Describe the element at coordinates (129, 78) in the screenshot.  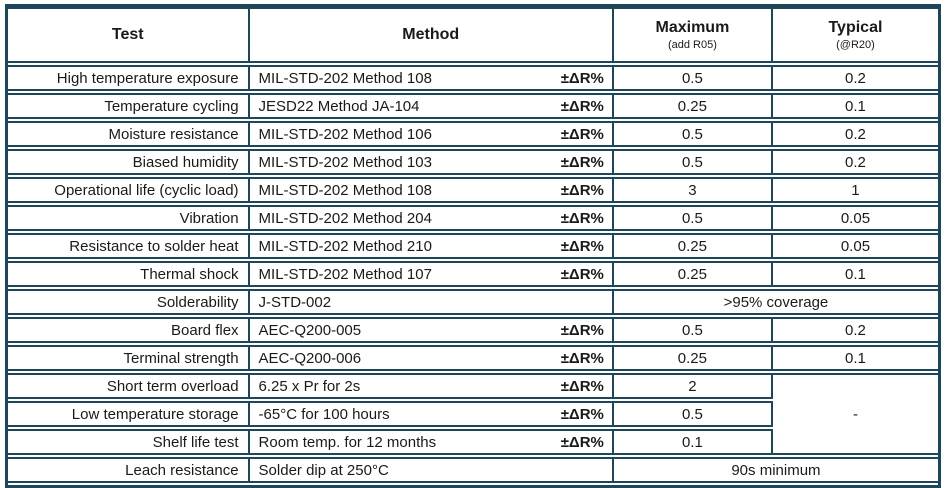
I see `test-cell: High temperature exposure` at that location.